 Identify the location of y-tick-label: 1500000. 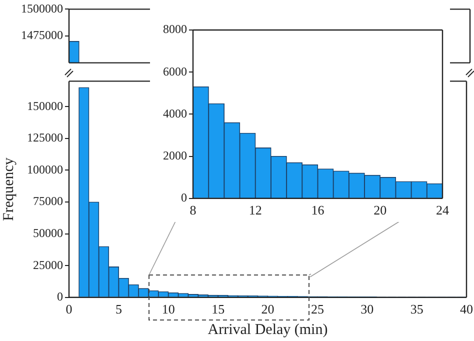
(42, 8).